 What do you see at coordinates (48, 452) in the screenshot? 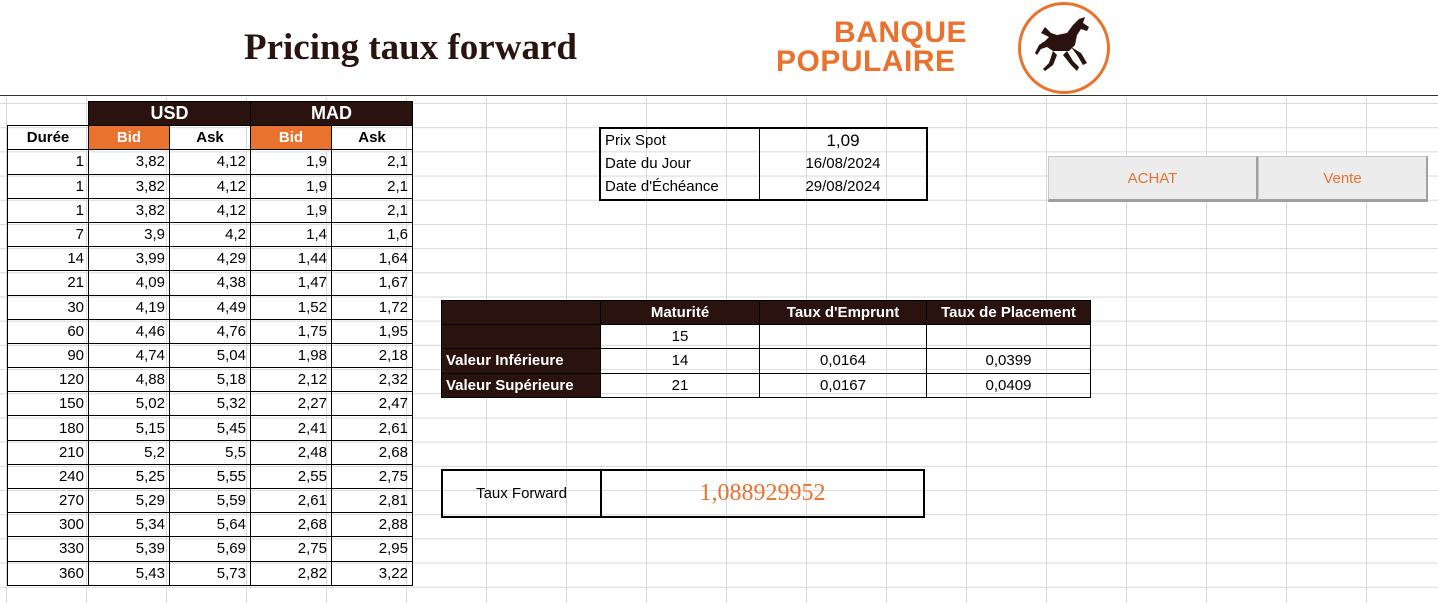
I see `duration-cell: 210` at bounding box center [48, 452].